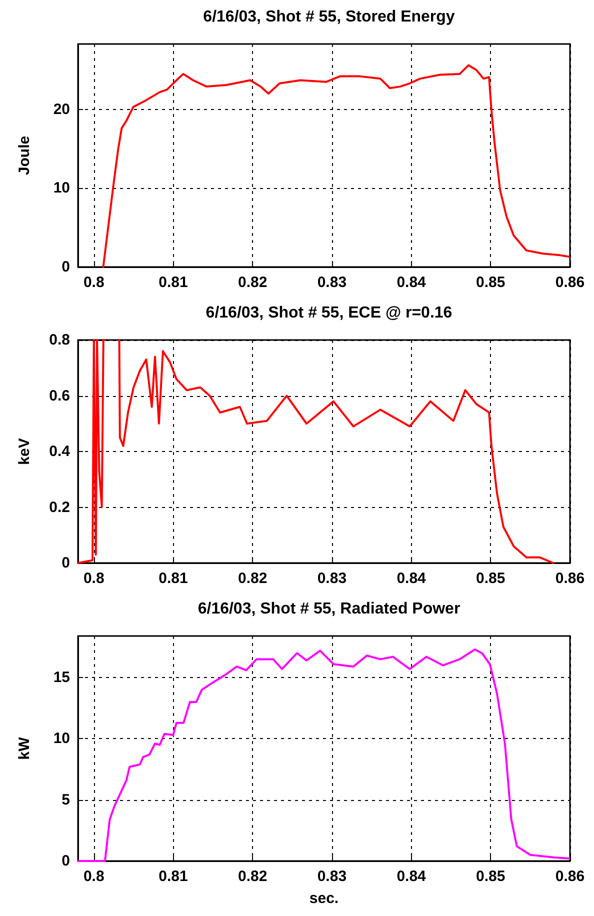 This screenshot has height=916, width=594. Describe the element at coordinates (24, 156) in the screenshot. I see `y-axis-title: Joule` at that location.